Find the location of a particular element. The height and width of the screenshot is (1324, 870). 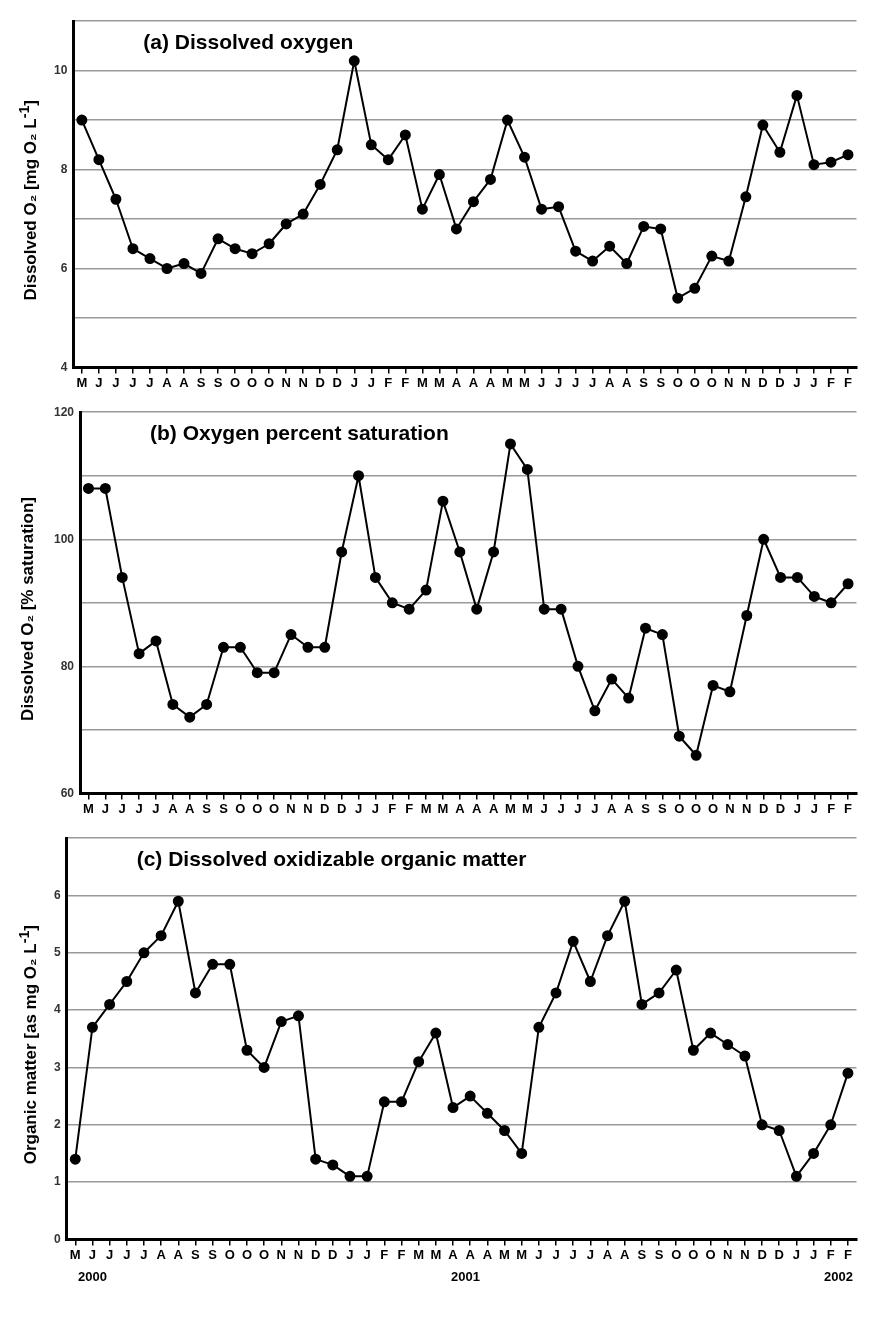

y-tick-label: 2 is located at coordinates (57, 1124).